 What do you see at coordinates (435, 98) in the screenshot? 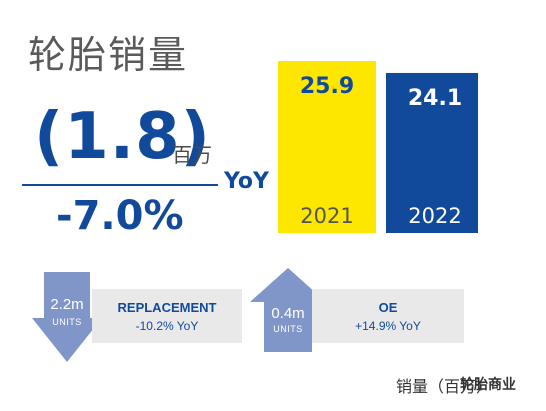
I see `bar-value-label-2022: 24.1` at bounding box center [435, 98].